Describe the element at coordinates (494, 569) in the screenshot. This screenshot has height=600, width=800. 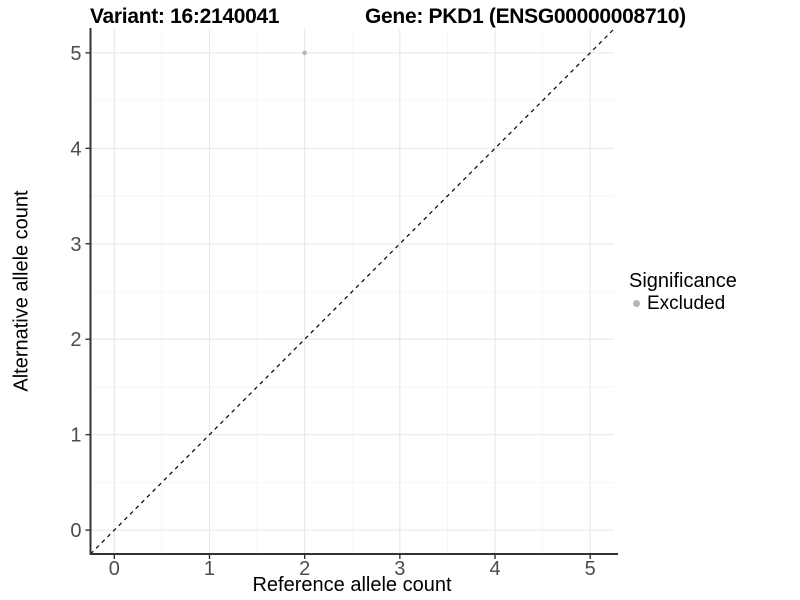
I see `x-tick-label: 4` at that location.